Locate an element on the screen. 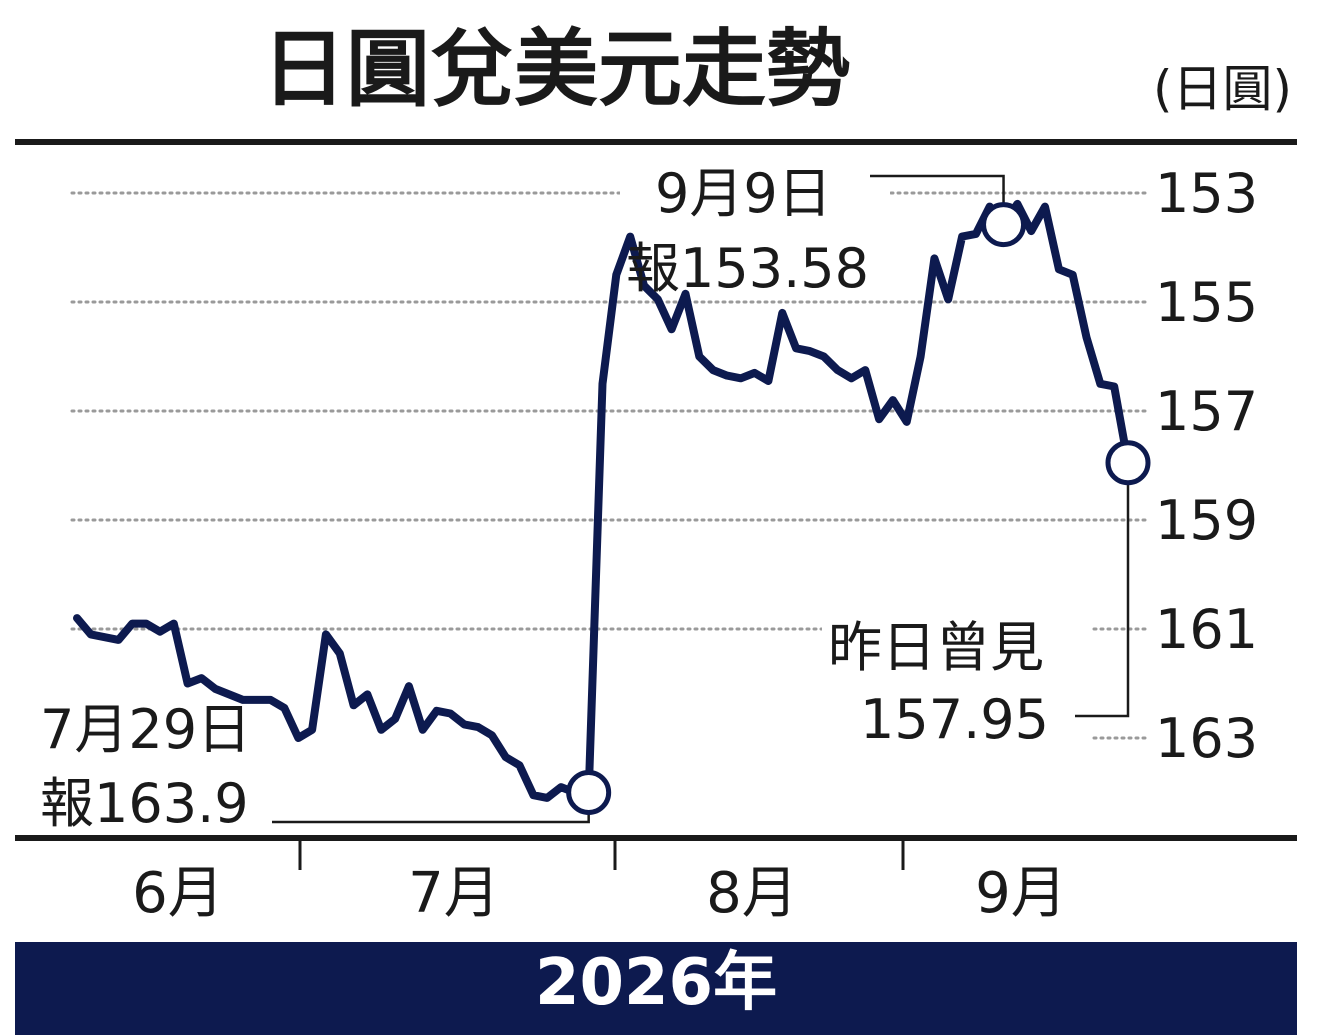 This screenshot has height=1035, width=1320. x-month-label: 6月 is located at coordinates (178, 893).